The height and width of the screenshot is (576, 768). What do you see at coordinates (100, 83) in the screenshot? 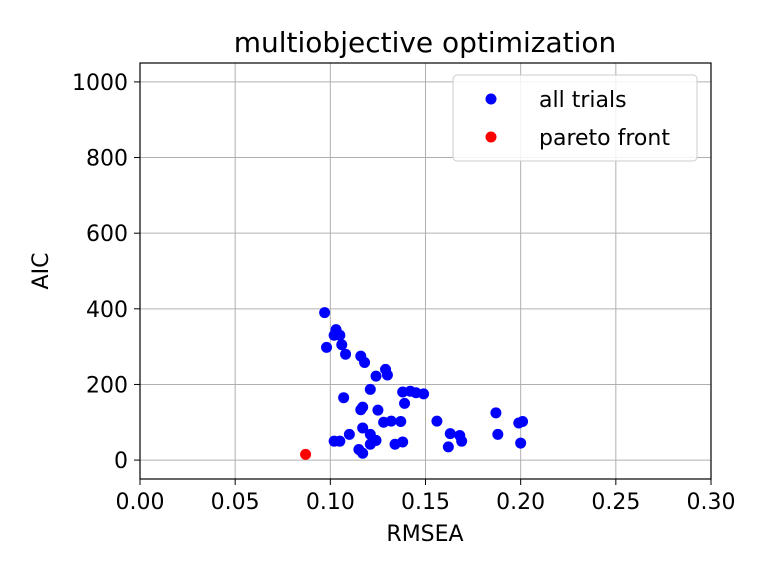
I see `y-tick-label: 1000` at bounding box center [100, 83].